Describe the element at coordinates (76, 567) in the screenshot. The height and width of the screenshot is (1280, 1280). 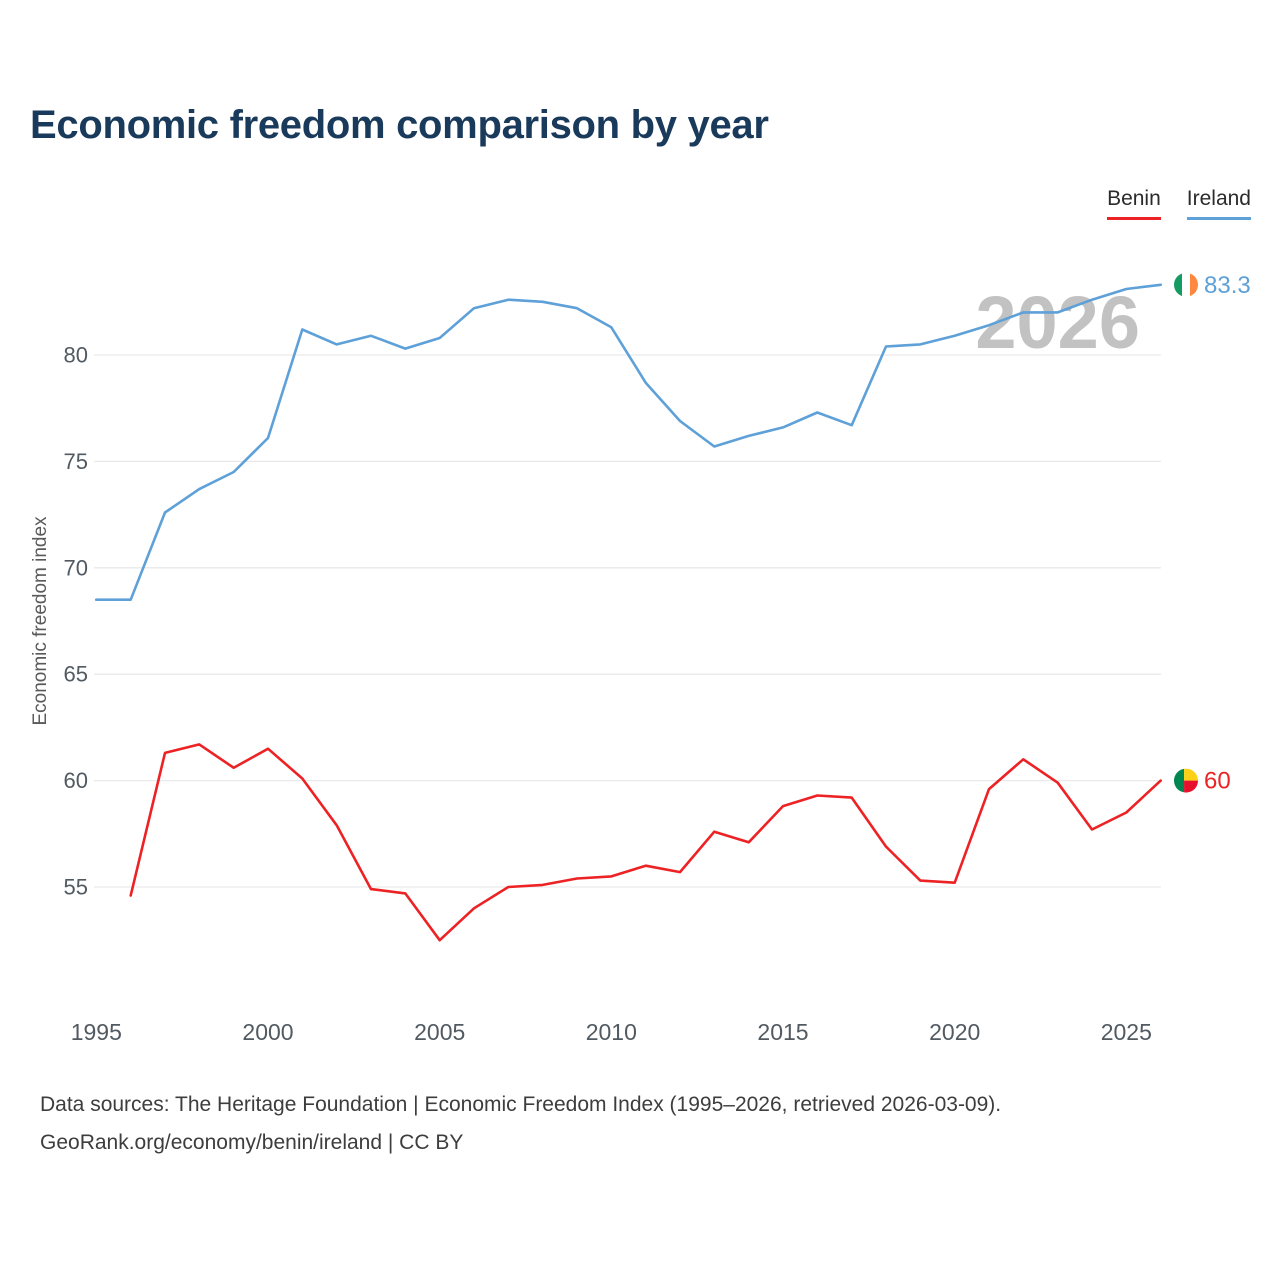
I see `y-tick-label: 70` at that location.